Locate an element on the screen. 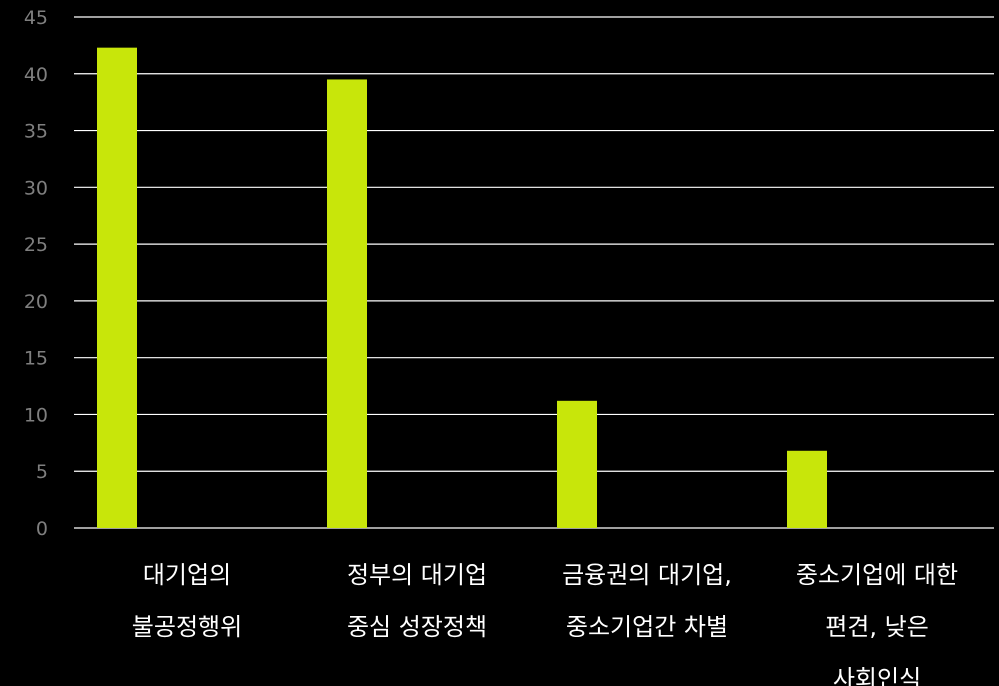  x-tick-label-line: 중소기업간 차별 is located at coordinates (647, 627).